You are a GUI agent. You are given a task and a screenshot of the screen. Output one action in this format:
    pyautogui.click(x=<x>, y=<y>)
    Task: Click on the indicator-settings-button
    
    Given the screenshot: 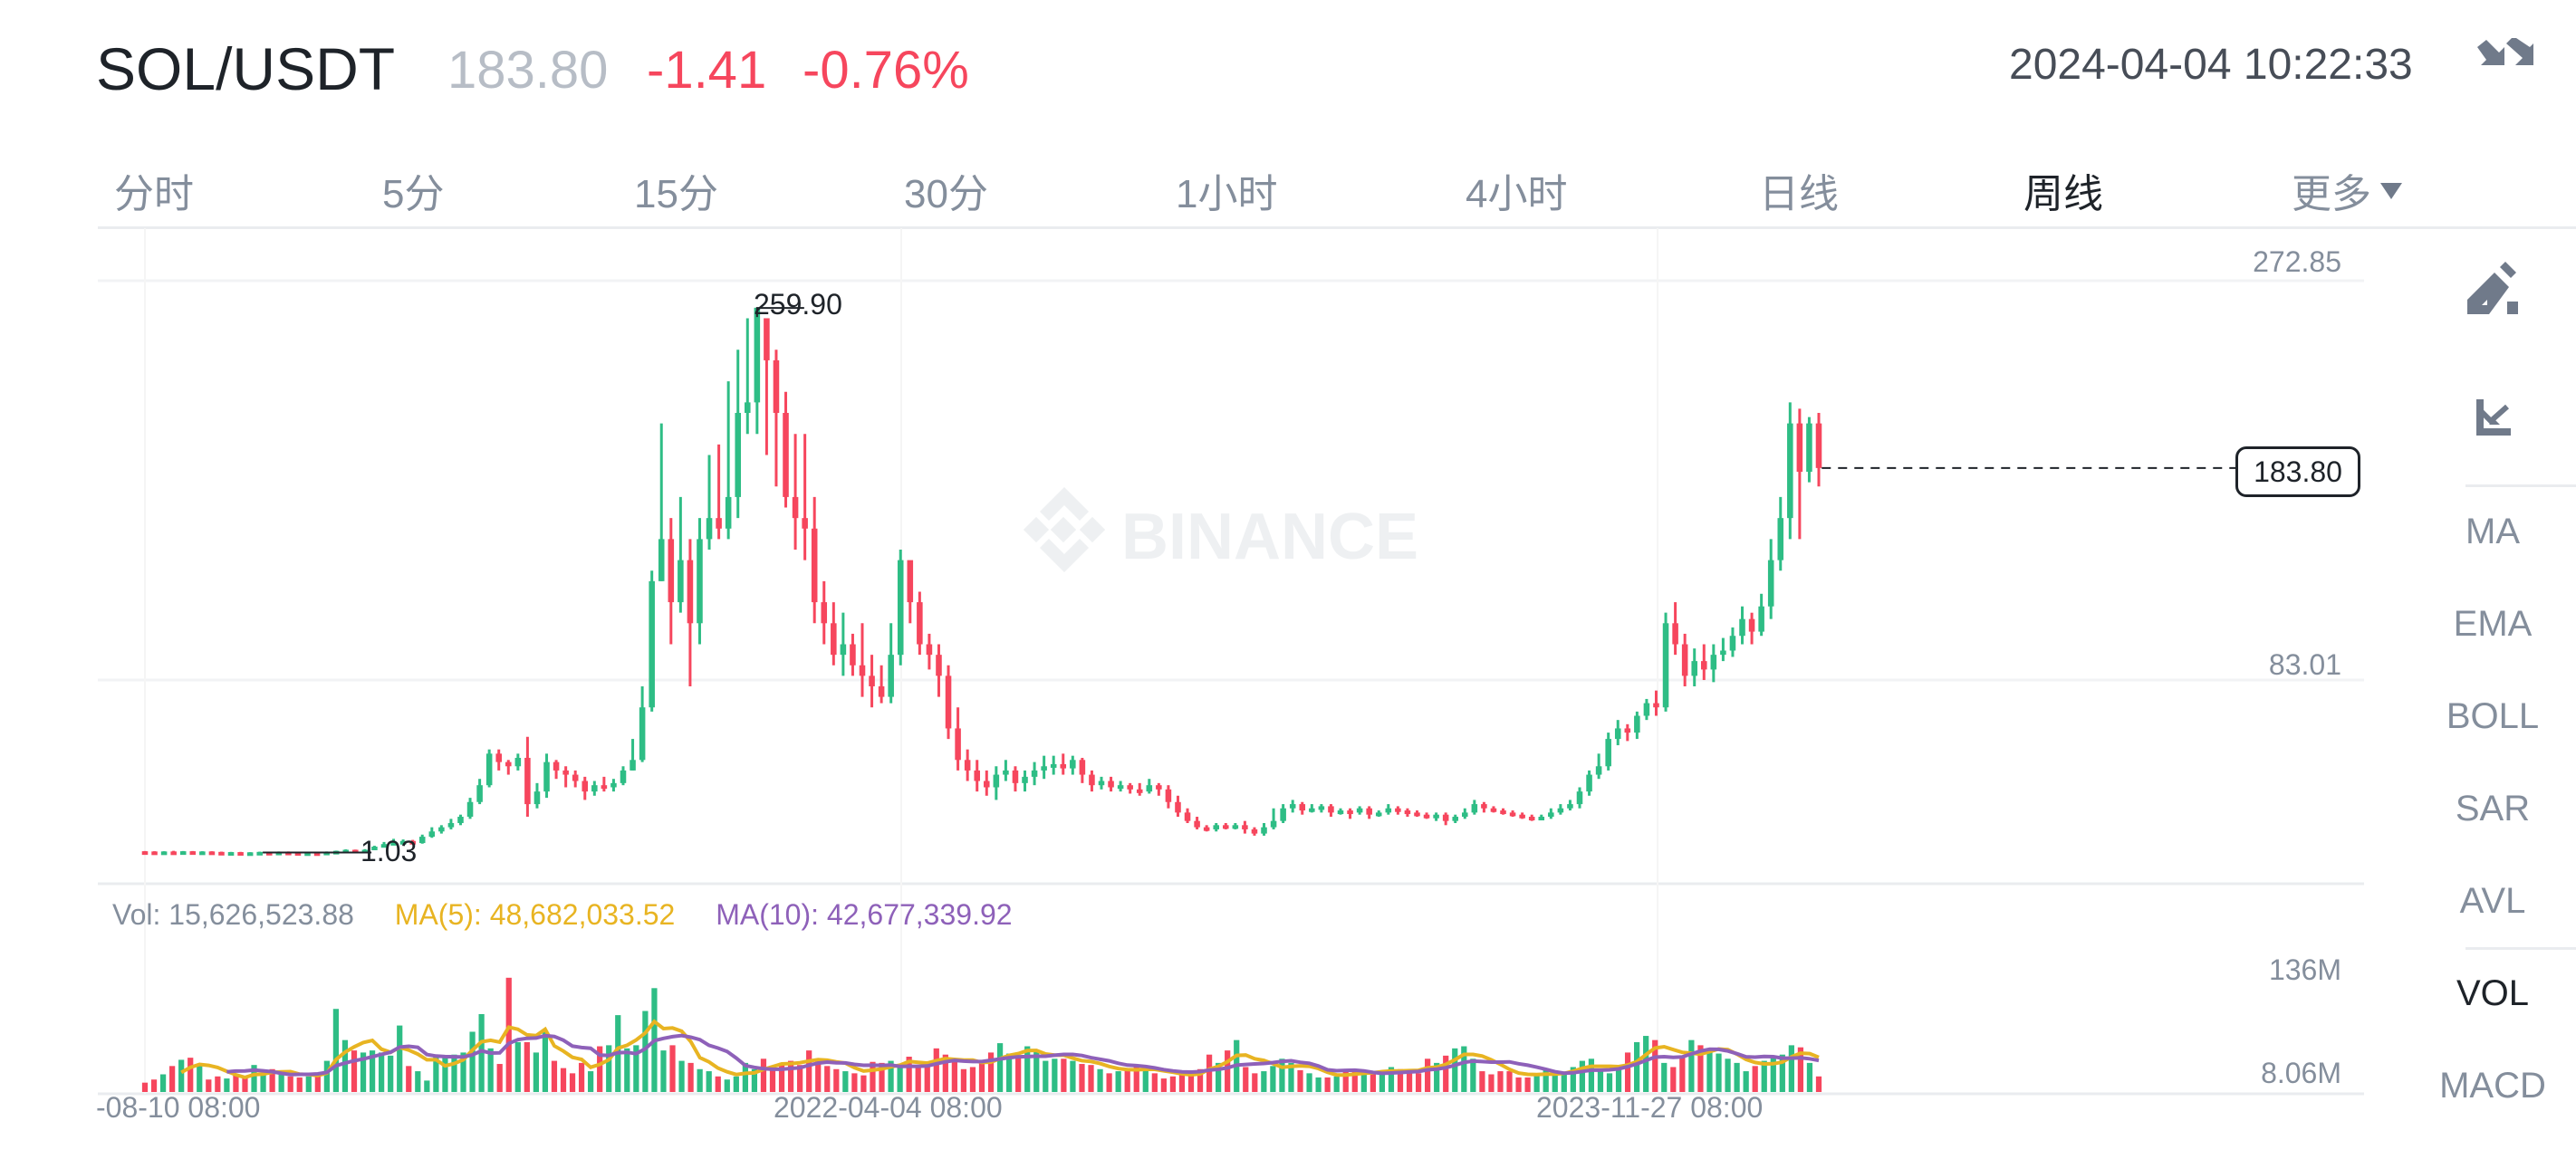 What is the action you would take?
    pyautogui.click(x=2493, y=418)
    